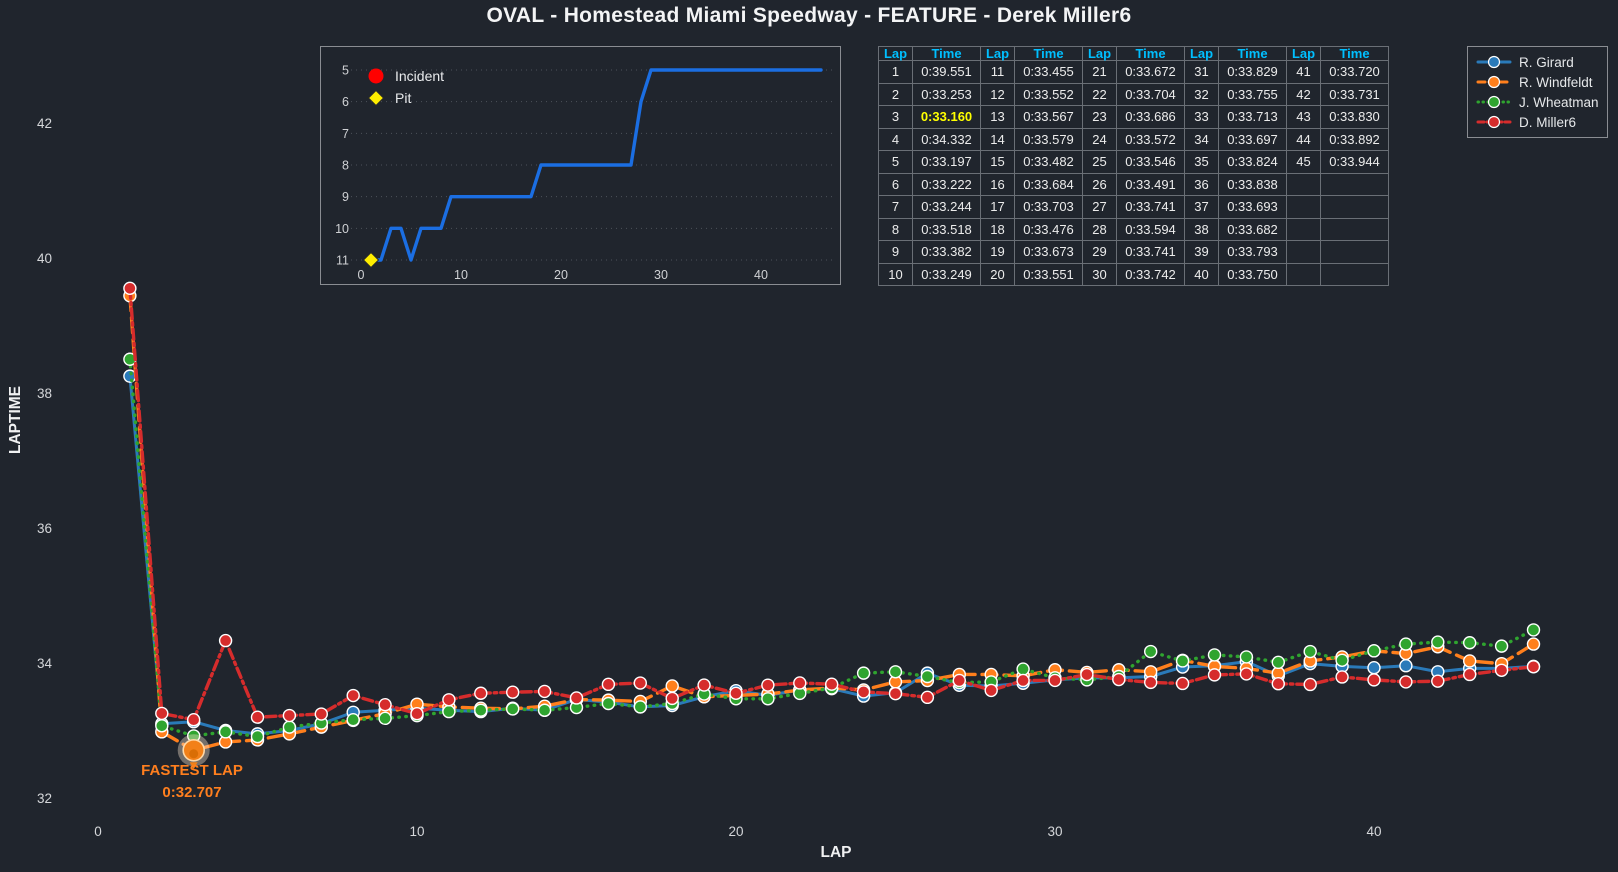 Image resolution: width=1618 pixels, height=872 pixels. What do you see at coordinates (895, 117) in the screenshot?
I see `lap-cell: 3` at bounding box center [895, 117].